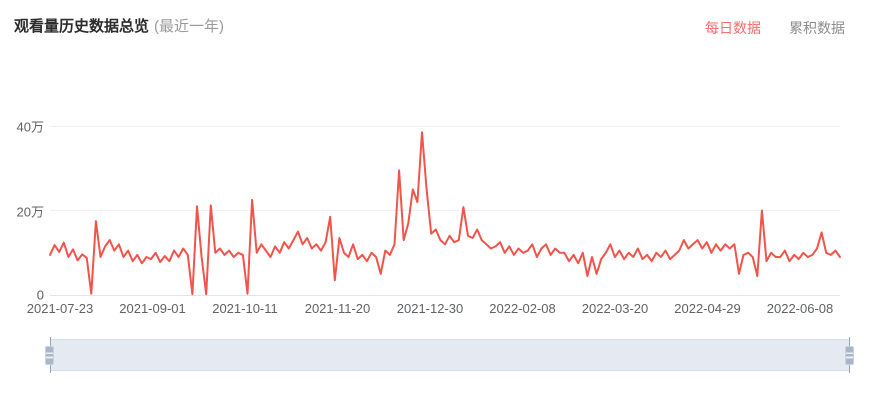 Image resolution: width=876 pixels, height=405 pixels. Describe the element at coordinates (733, 28) in the screenshot. I see `tab-daily-data: 每日数据` at that location.